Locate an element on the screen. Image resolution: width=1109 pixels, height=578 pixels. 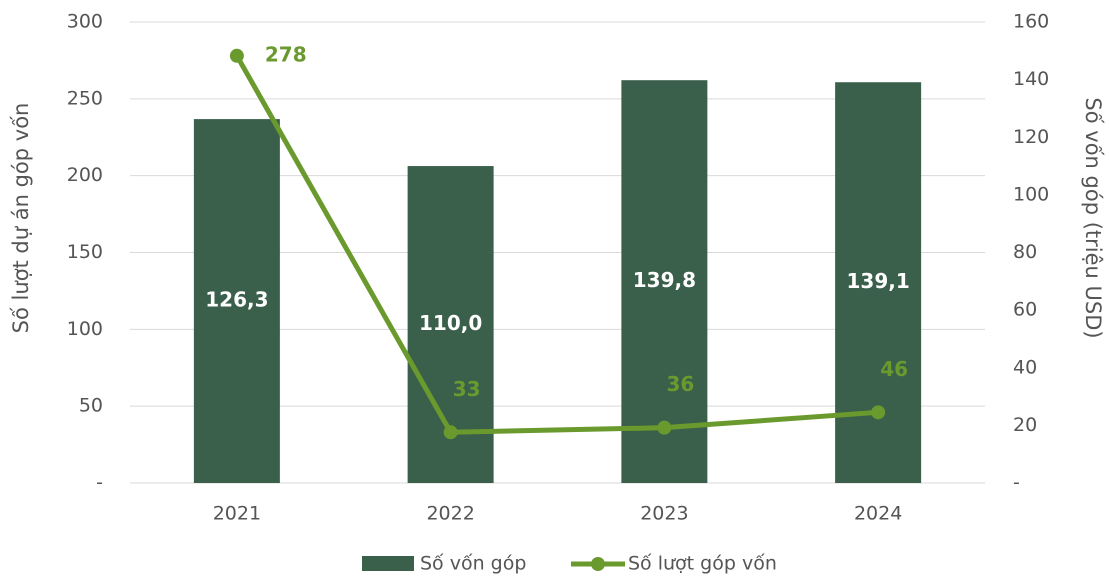
y-tick-label: 200 is located at coordinates (85, 175).